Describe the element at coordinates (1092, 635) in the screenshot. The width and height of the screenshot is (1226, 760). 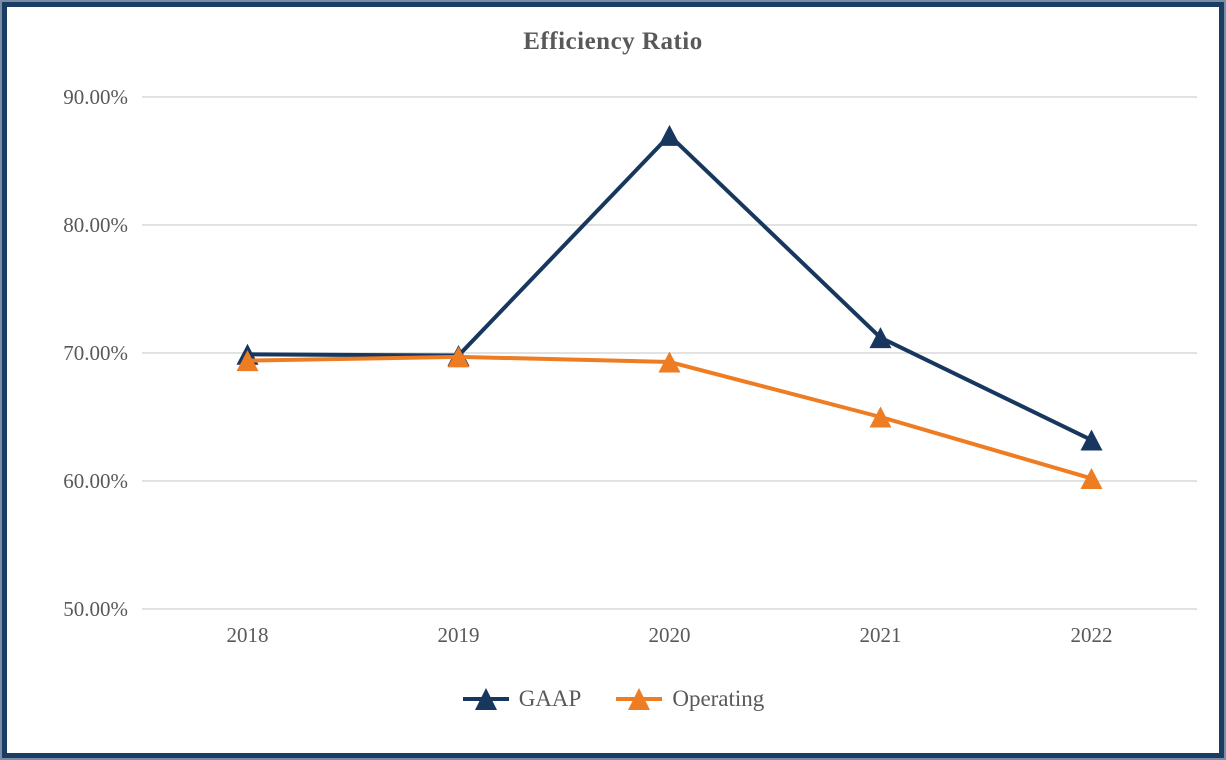
I see `x-axis-tick-label: 2022` at that location.